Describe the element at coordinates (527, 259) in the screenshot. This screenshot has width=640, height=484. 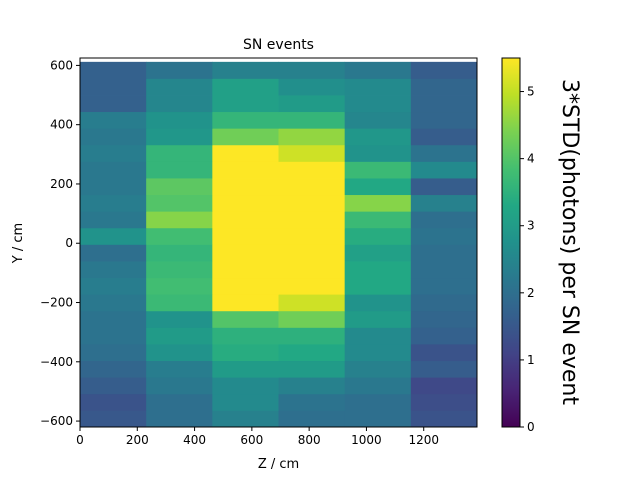
I see `colorbar-axis: 0 1 2 3 4 5` at that location.